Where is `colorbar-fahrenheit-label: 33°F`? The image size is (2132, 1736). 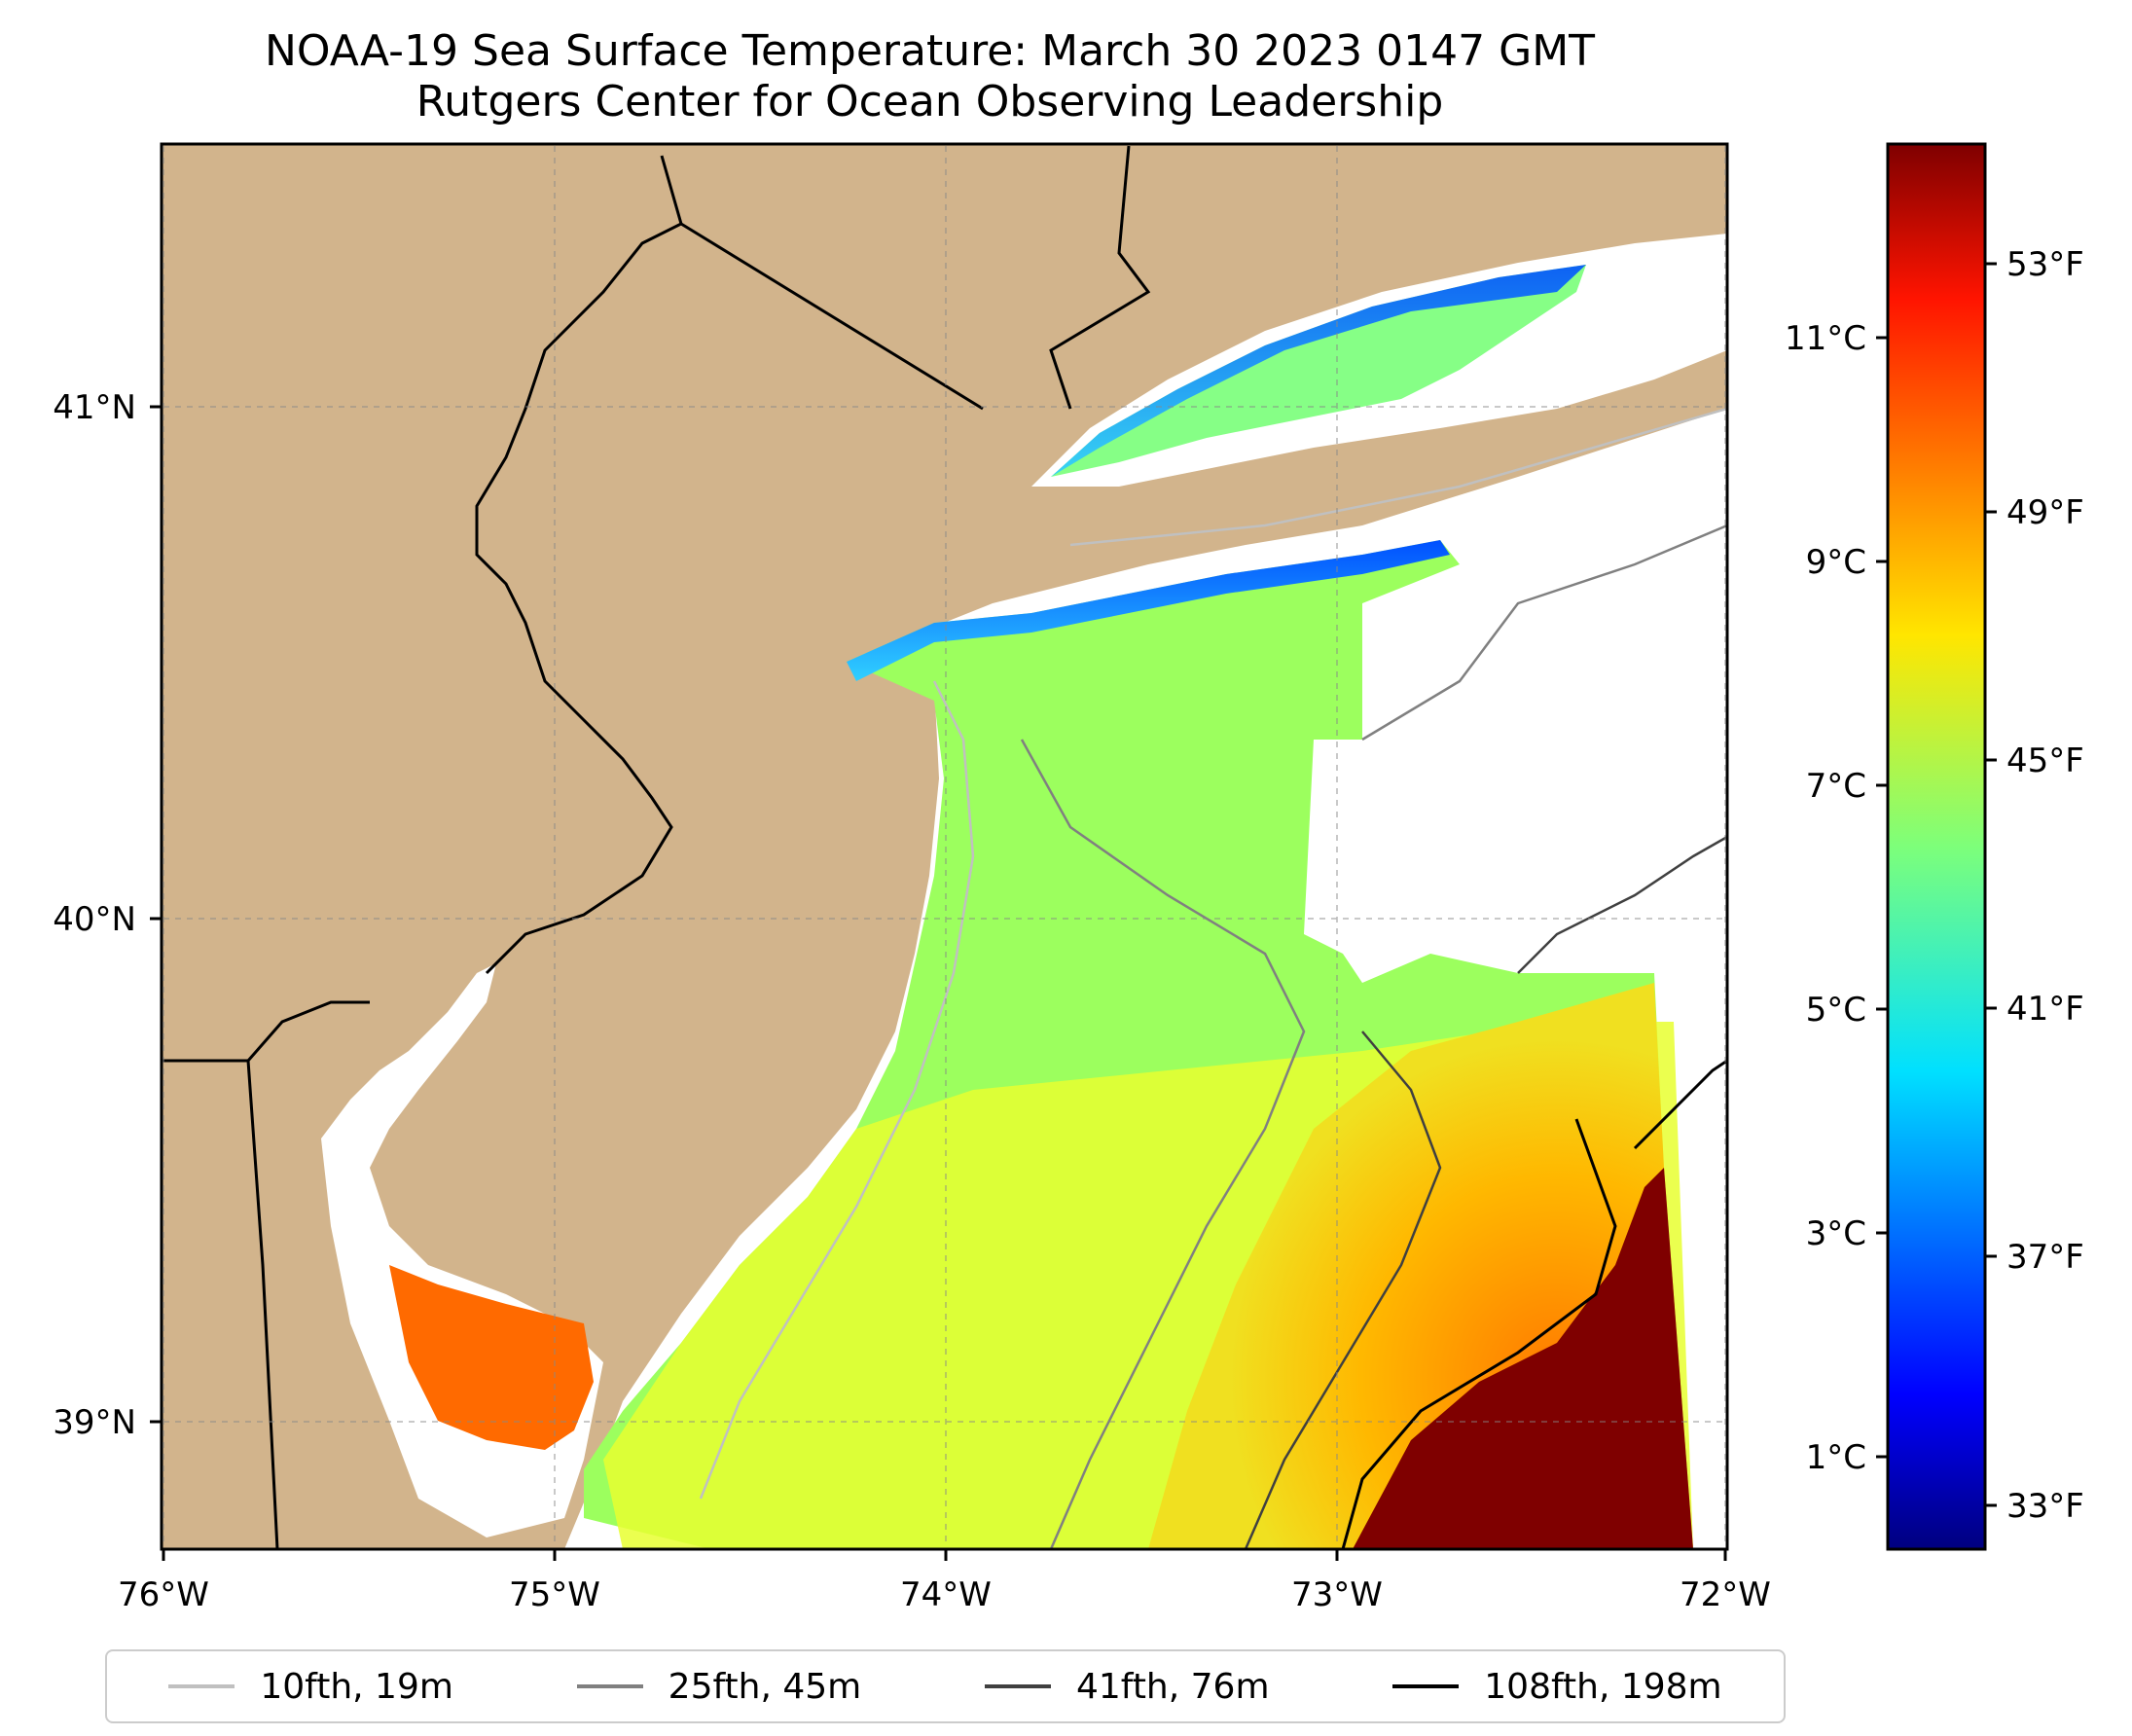
colorbar-fahrenheit-label: 33°F is located at coordinates (2045, 1507).